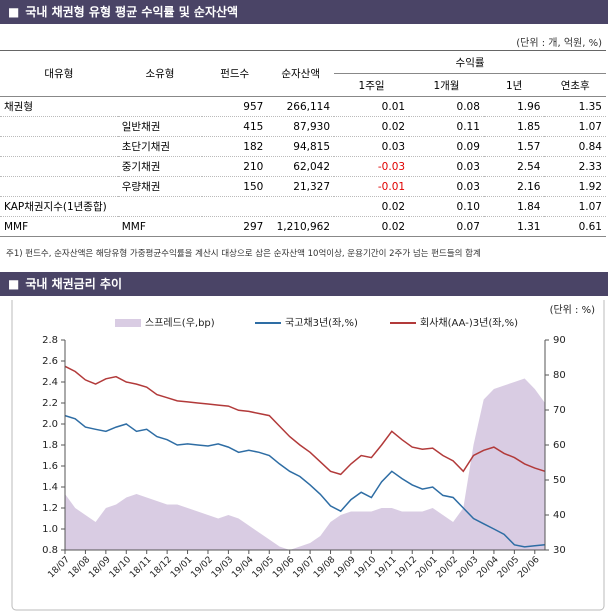 The height and width of the screenshot is (613, 608). What do you see at coordinates (74, 284) in the screenshot?
I see `section-title: 국내 채권금리 추이` at bounding box center [74, 284].